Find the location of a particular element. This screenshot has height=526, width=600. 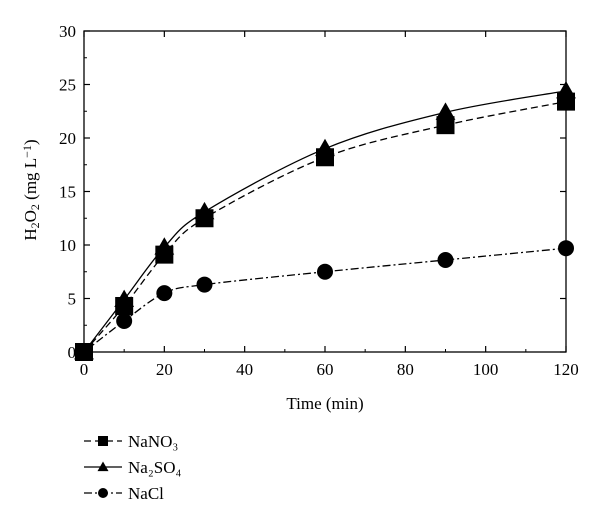

y-tick-label: 25 is located at coordinates (67, 85).